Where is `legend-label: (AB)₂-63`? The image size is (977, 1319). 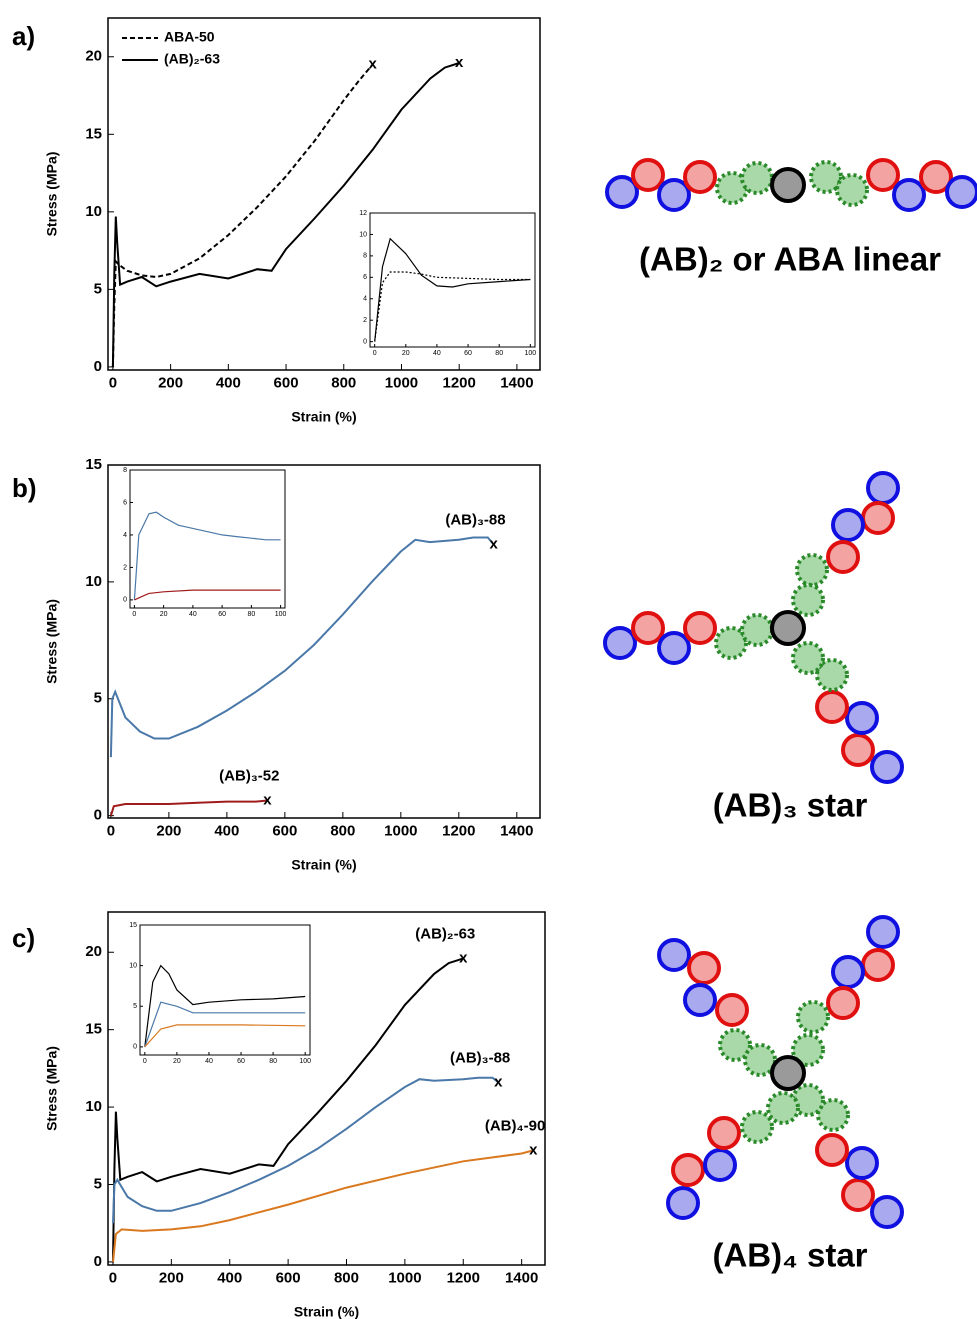
legend-label: (AB)₂-63 is located at coordinates (192, 59).